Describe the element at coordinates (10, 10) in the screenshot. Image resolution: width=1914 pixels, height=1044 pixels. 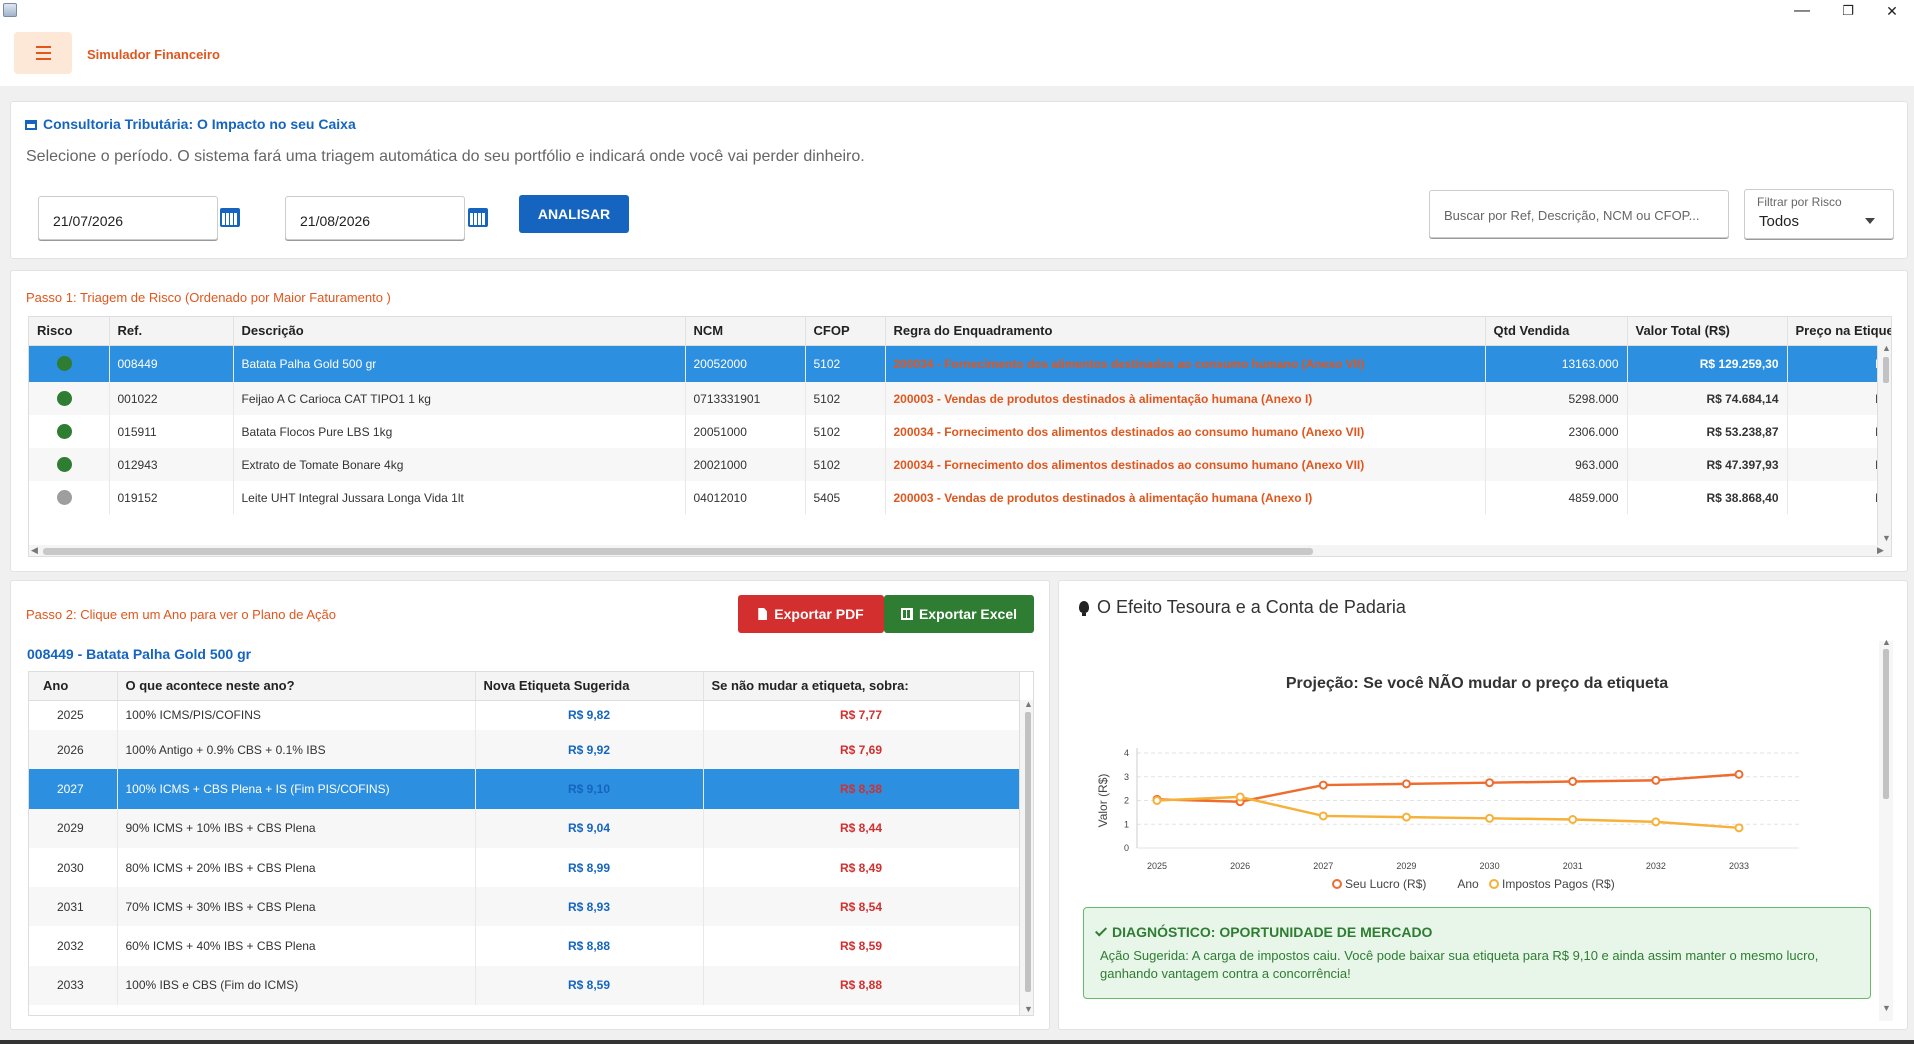
I see `app-icon` at that location.